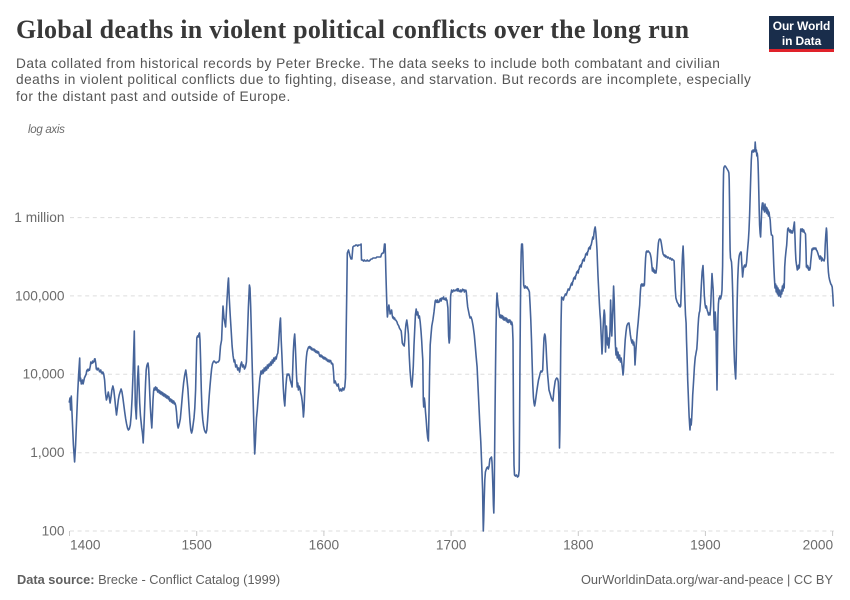  I want to click on svg-text: 1600, so click(324, 545).